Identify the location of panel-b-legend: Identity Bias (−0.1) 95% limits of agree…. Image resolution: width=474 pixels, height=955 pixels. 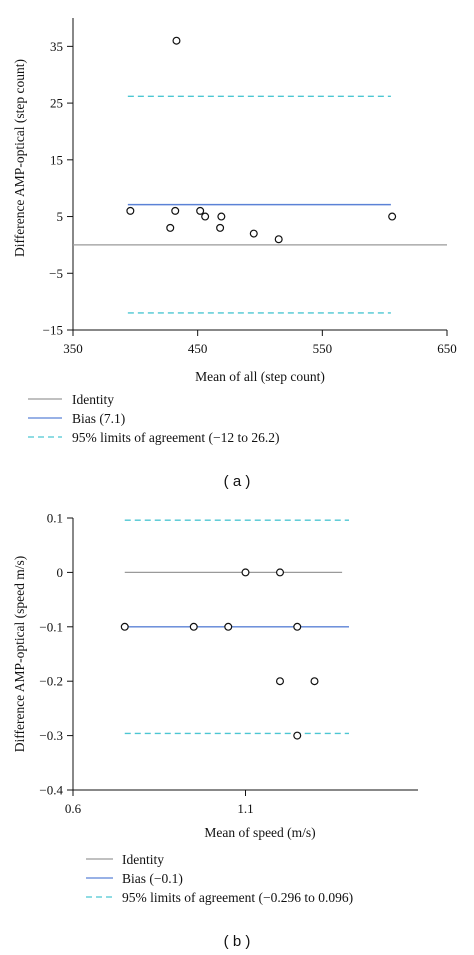
(219, 878).